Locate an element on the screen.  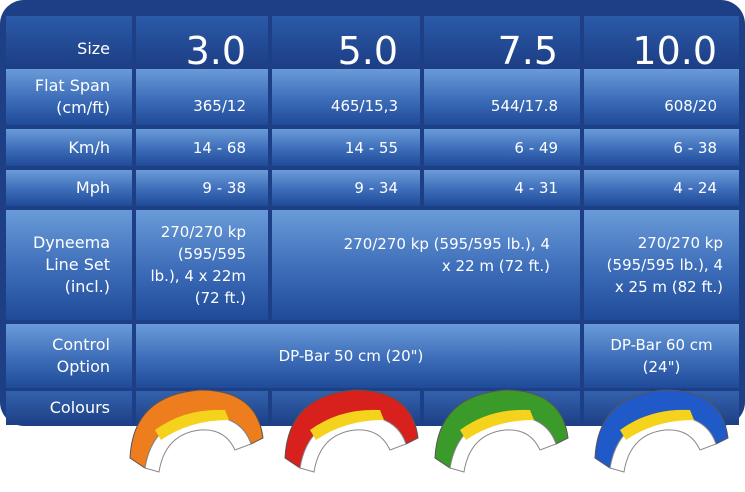
row-label: Control Option is located at coordinates (69, 356).